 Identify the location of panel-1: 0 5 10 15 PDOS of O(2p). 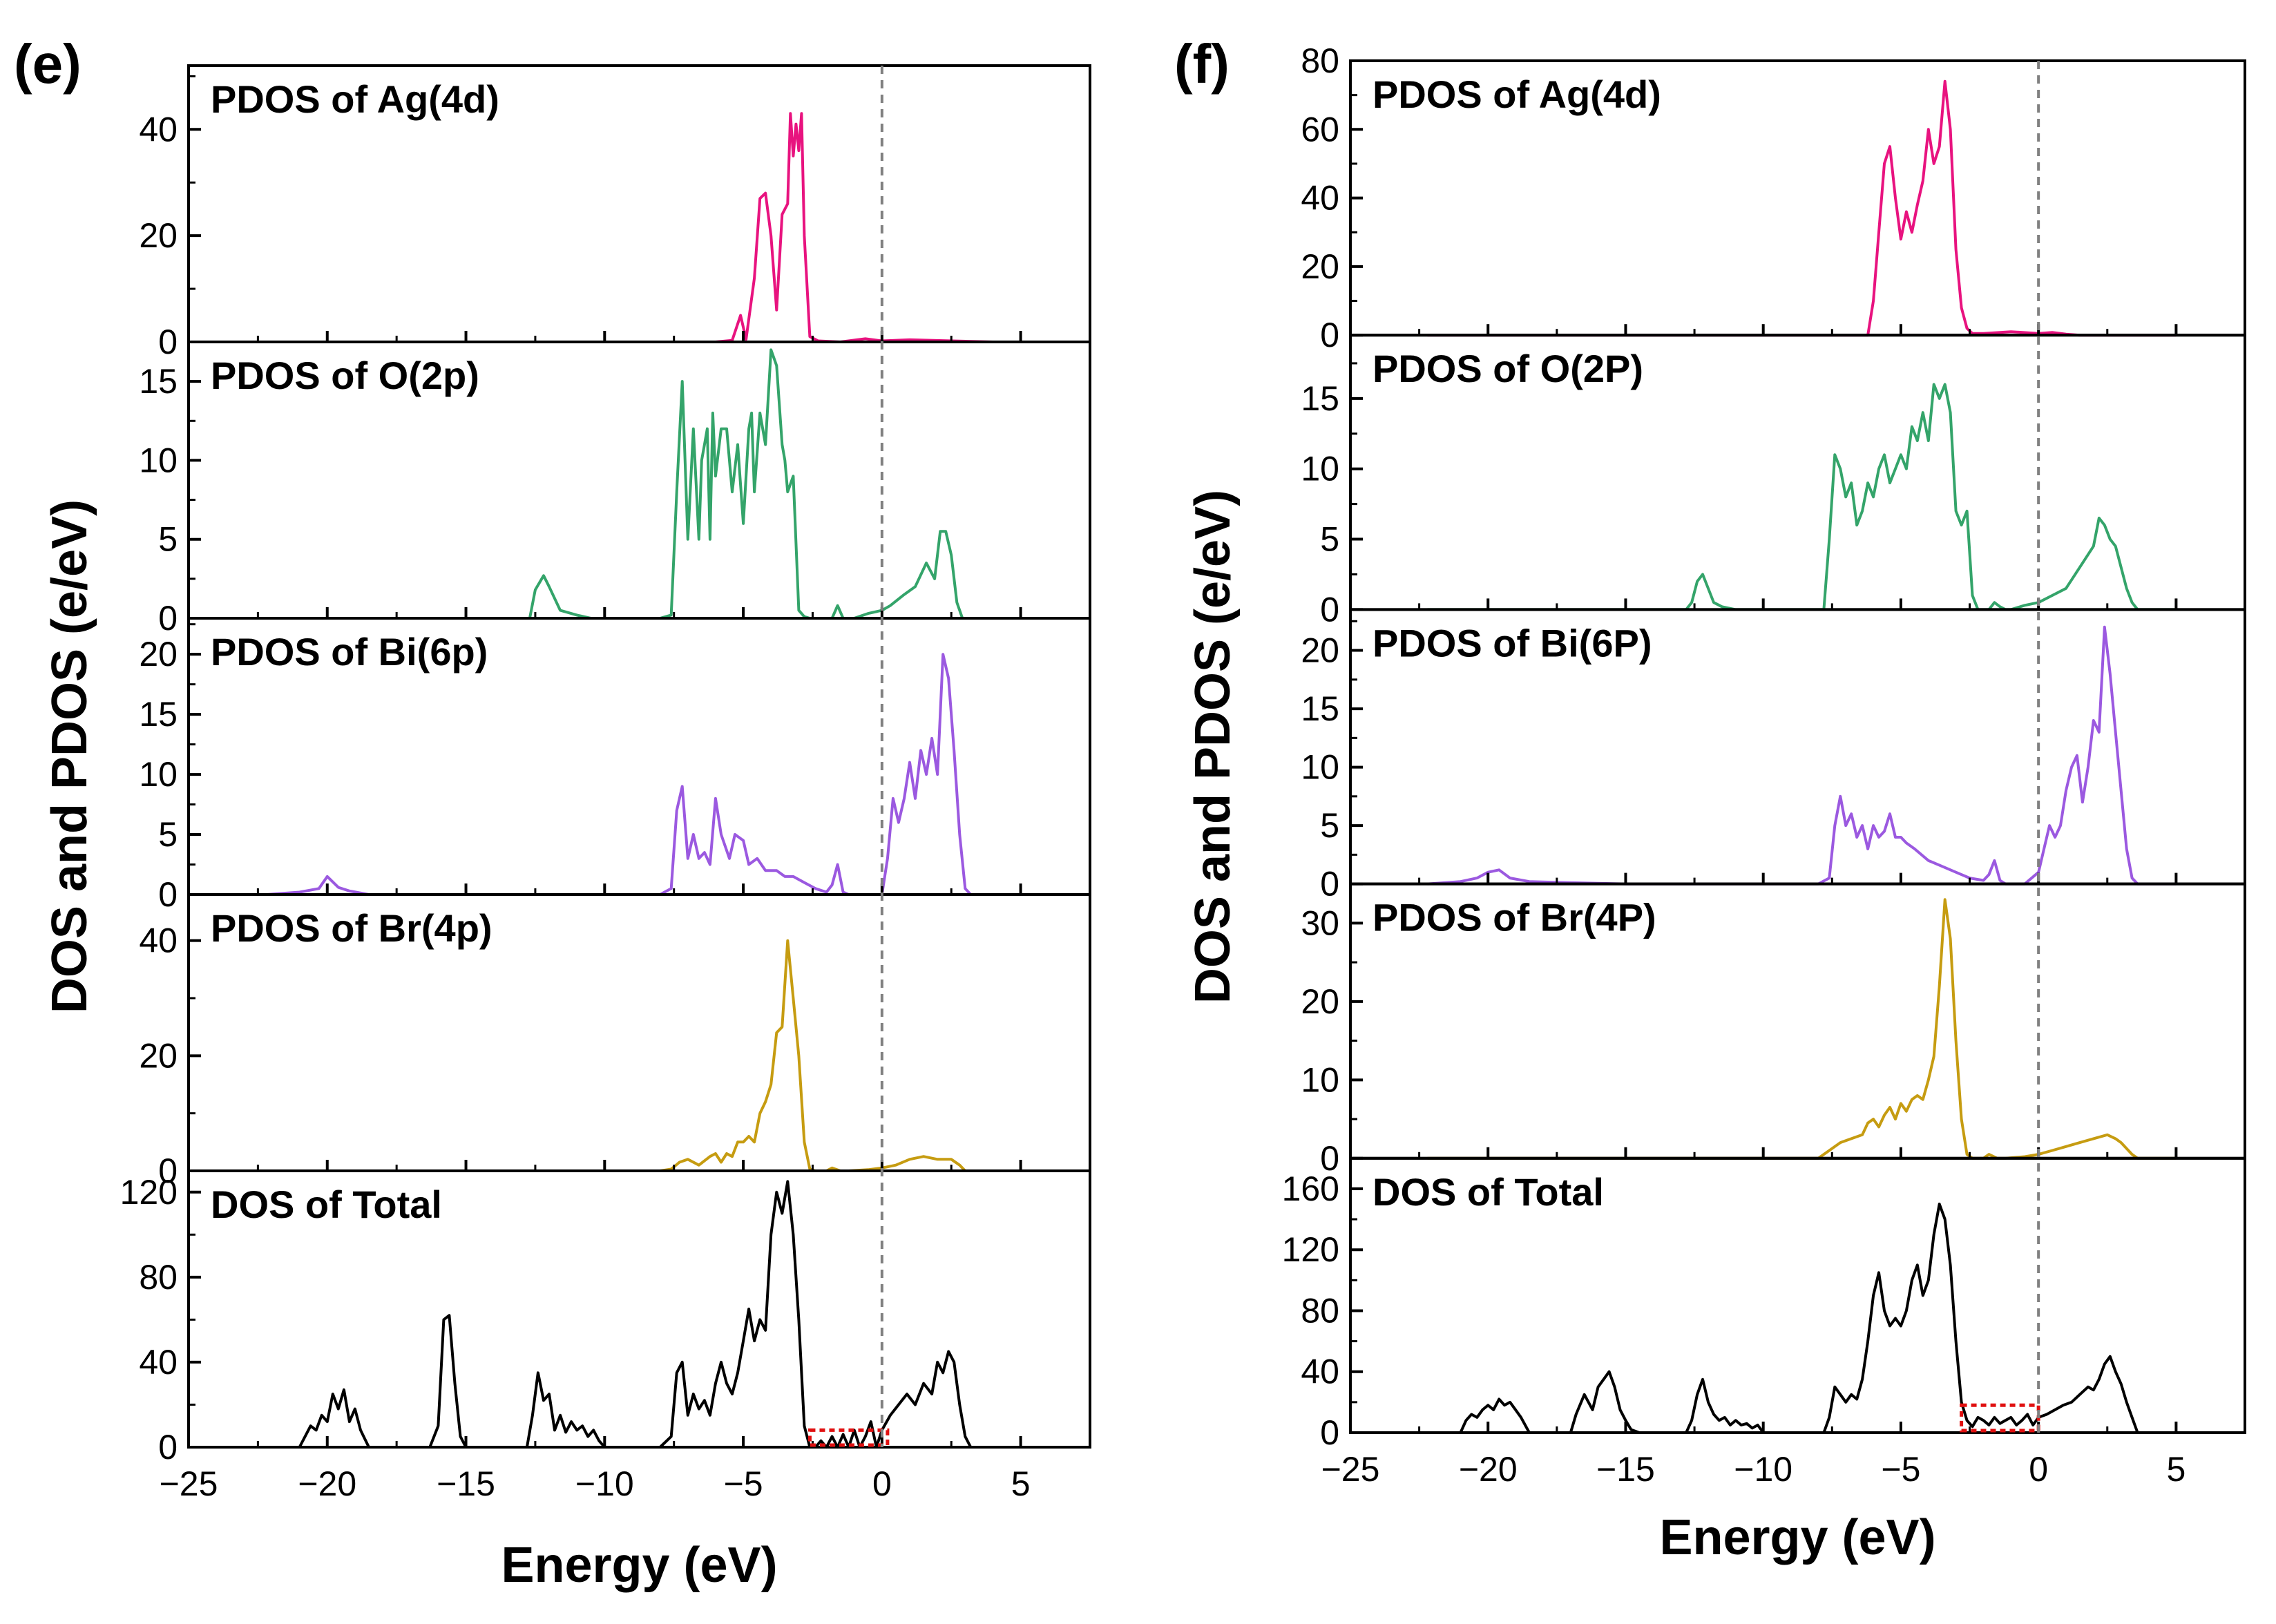
(615, 489).